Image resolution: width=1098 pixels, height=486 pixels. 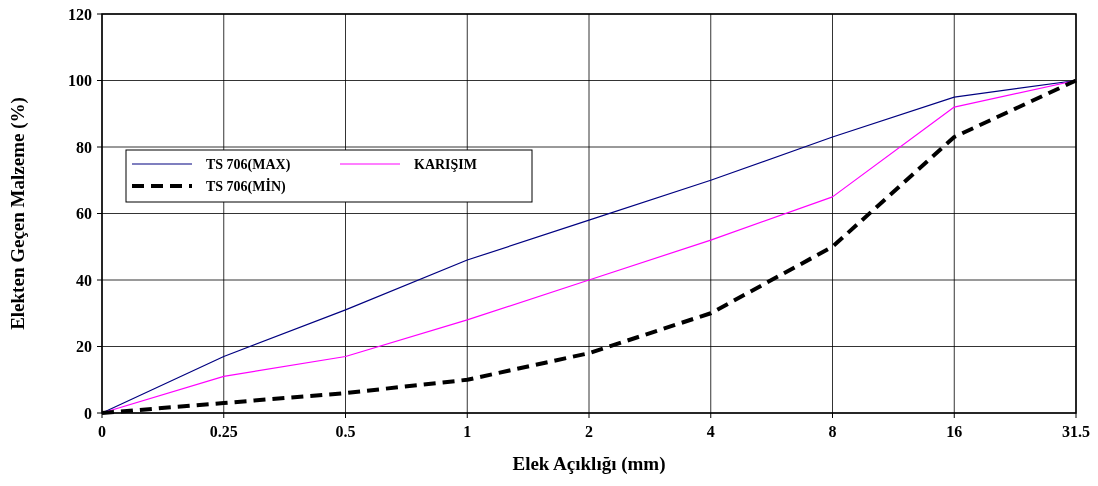 I want to click on x-tick-label: 8, so click(x=832, y=431).